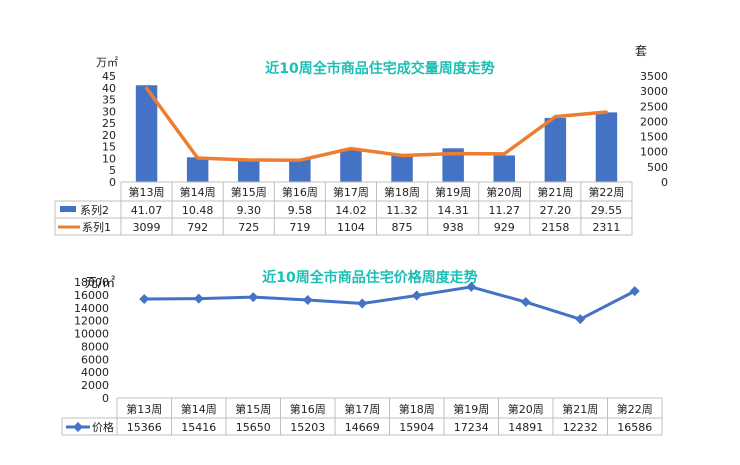 Image resolution: width=740 pixels, height=465 pixels. I want to click on volume-data-label: 2311, so click(606, 227).